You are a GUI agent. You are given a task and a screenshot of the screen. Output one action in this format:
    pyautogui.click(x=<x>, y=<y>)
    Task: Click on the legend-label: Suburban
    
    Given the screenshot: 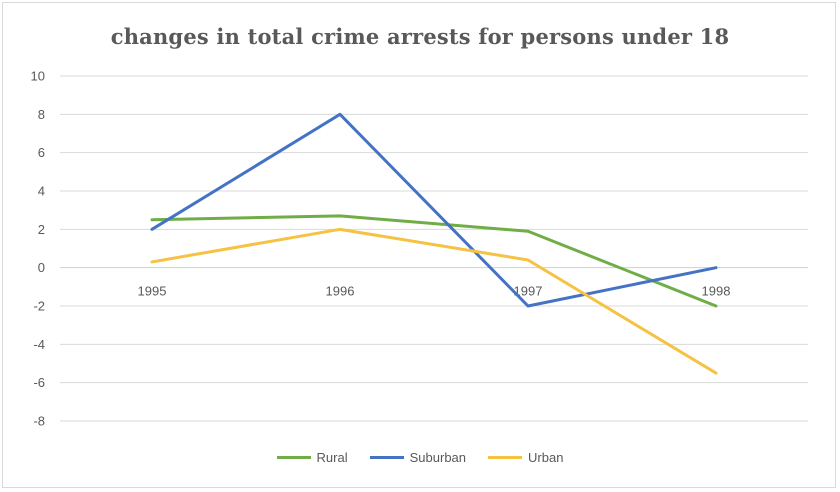 What is the action you would take?
    pyautogui.click(x=438, y=457)
    